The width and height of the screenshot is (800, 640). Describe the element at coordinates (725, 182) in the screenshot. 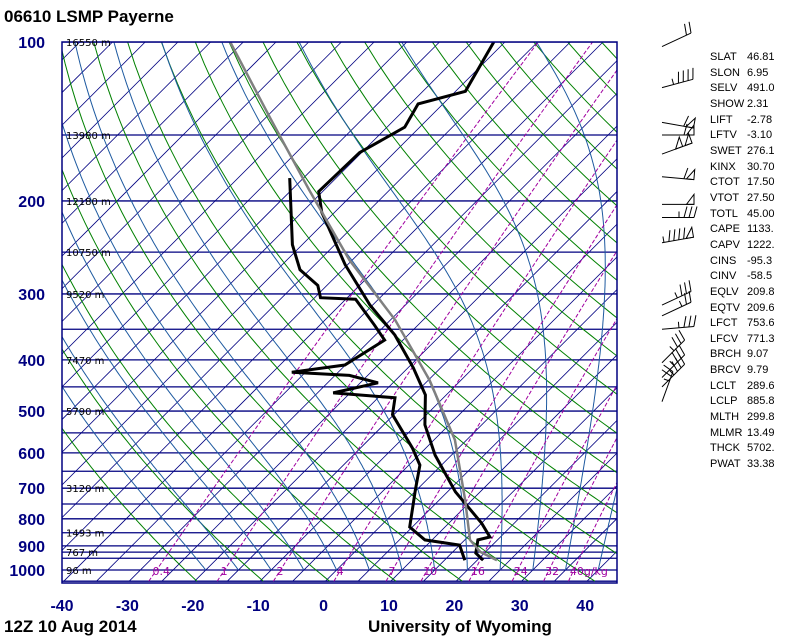

I see `stat-key: CTOT` at that location.